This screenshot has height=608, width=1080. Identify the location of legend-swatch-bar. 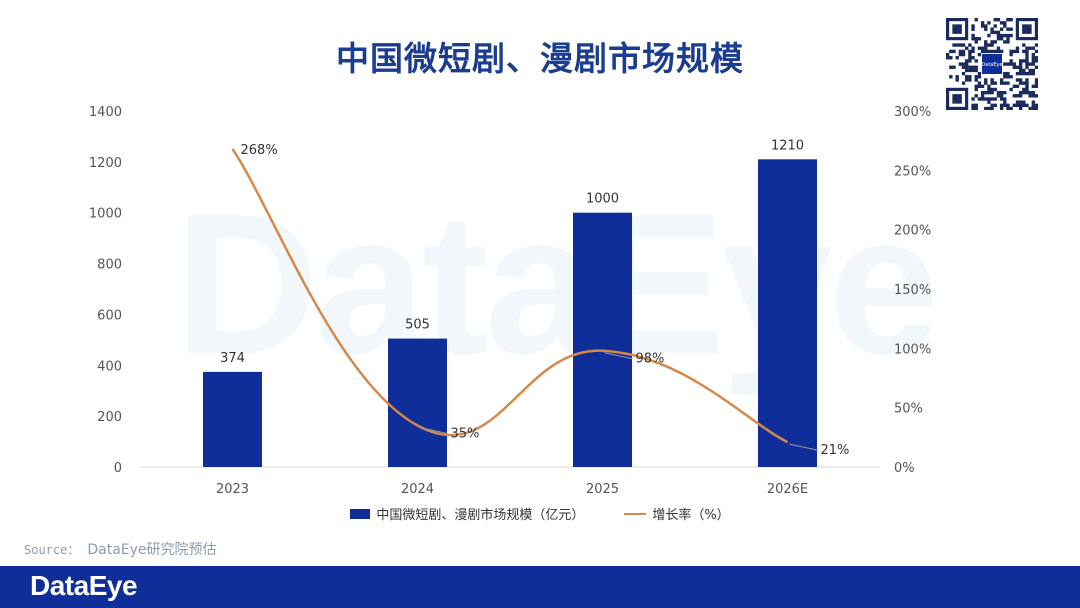
(360, 513).